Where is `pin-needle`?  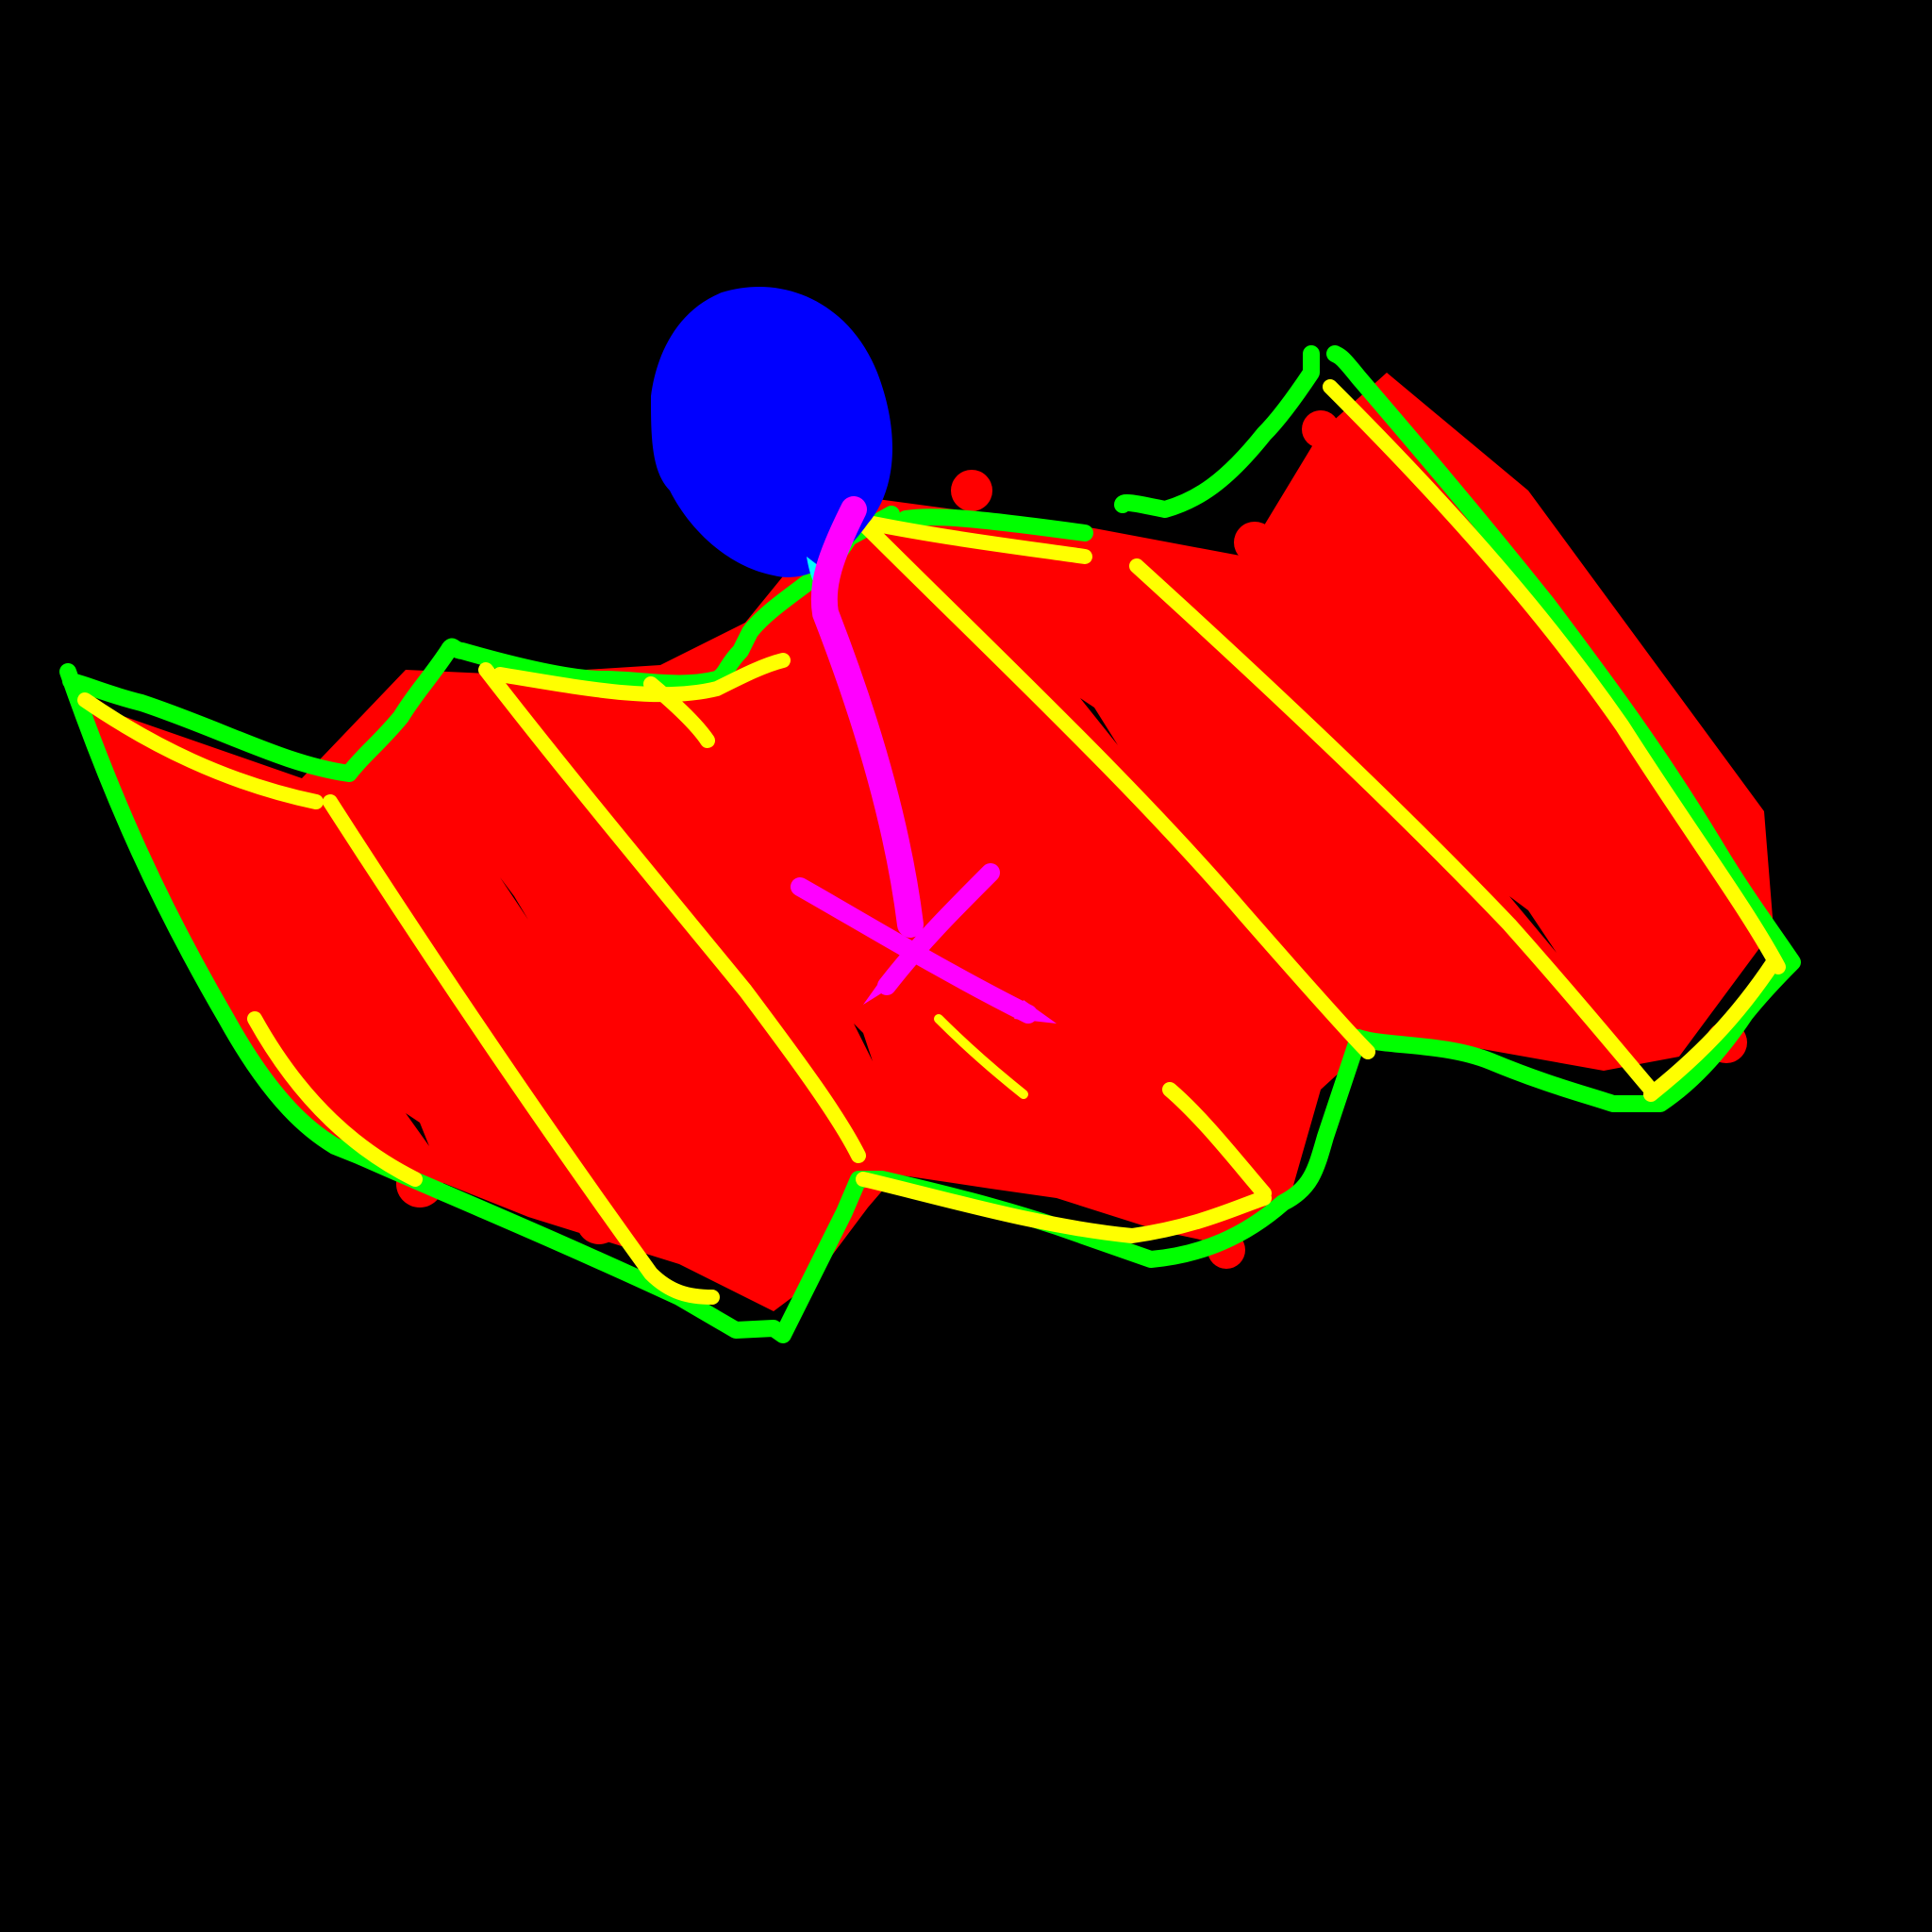
pin-needle is located at coordinates (867, 717).